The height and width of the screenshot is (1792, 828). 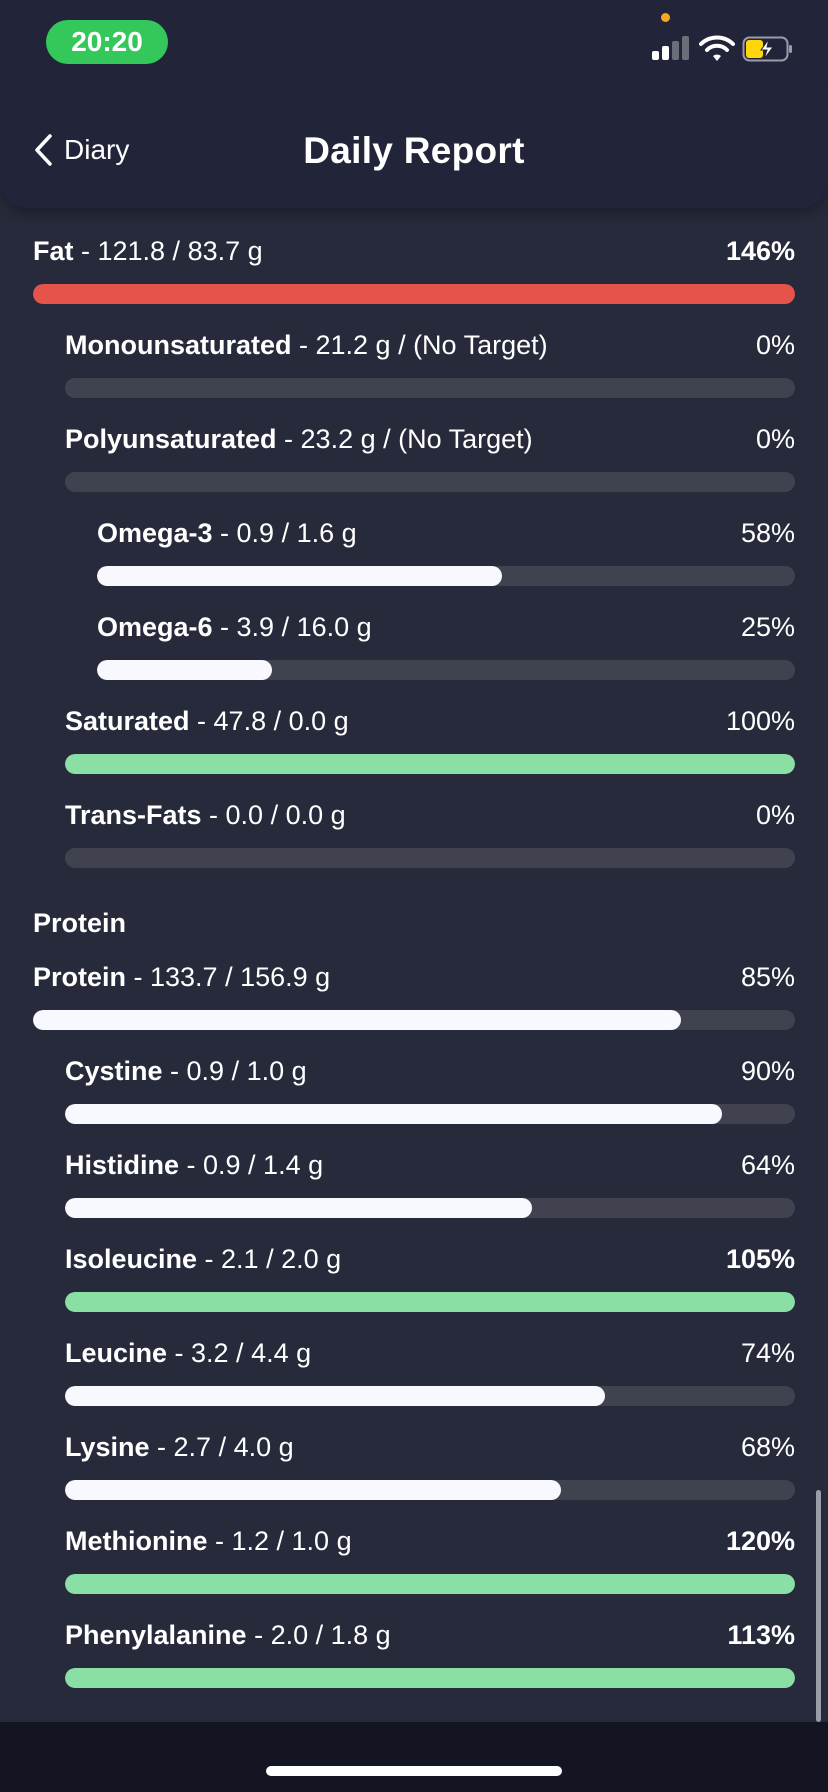 What do you see at coordinates (171, 439) in the screenshot?
I see `nutrient-name: Polyunsaturated` at bounding box center [171, 439].